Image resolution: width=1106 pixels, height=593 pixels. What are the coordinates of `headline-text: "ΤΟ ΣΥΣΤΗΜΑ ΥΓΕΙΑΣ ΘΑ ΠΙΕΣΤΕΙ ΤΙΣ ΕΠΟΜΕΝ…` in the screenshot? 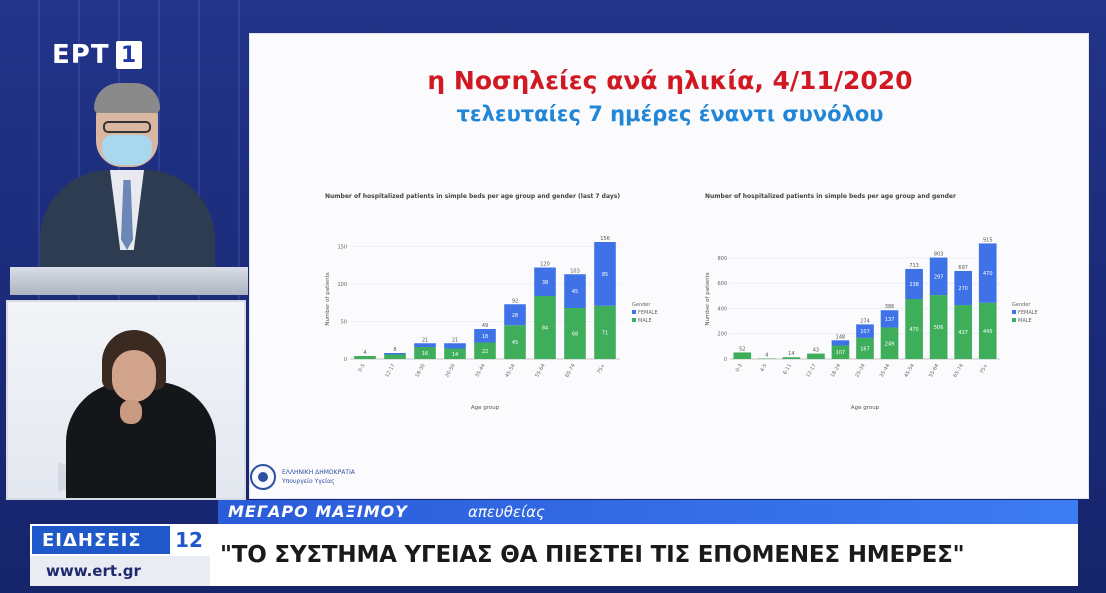 It's located at (592, 555).